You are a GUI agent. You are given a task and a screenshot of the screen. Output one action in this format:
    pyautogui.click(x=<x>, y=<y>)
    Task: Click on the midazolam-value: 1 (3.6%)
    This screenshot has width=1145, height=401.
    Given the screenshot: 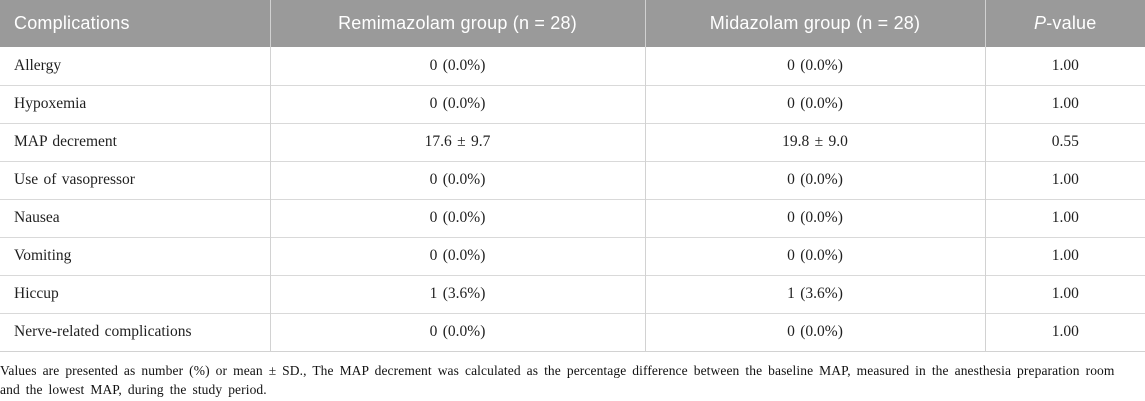 What is the action you would take?
    pyautogui.click(x=814, y=293)
    